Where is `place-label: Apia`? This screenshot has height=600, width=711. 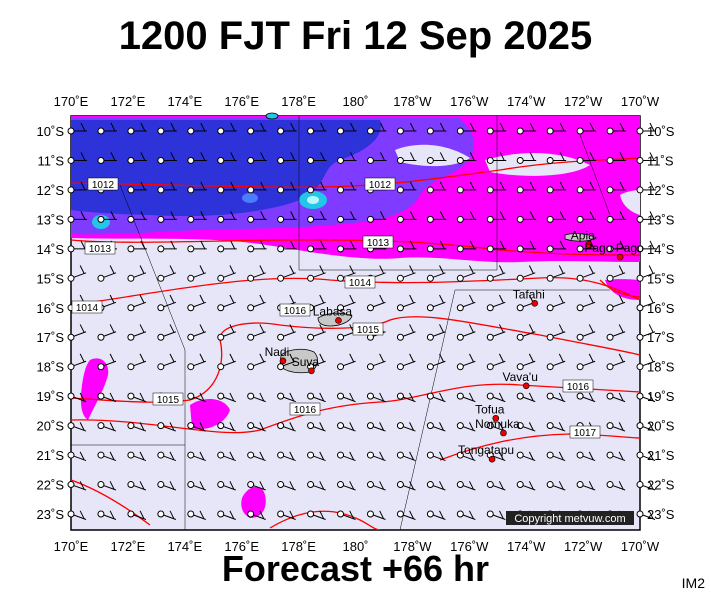 place-label: Apia is located at coordinates (583, 235).